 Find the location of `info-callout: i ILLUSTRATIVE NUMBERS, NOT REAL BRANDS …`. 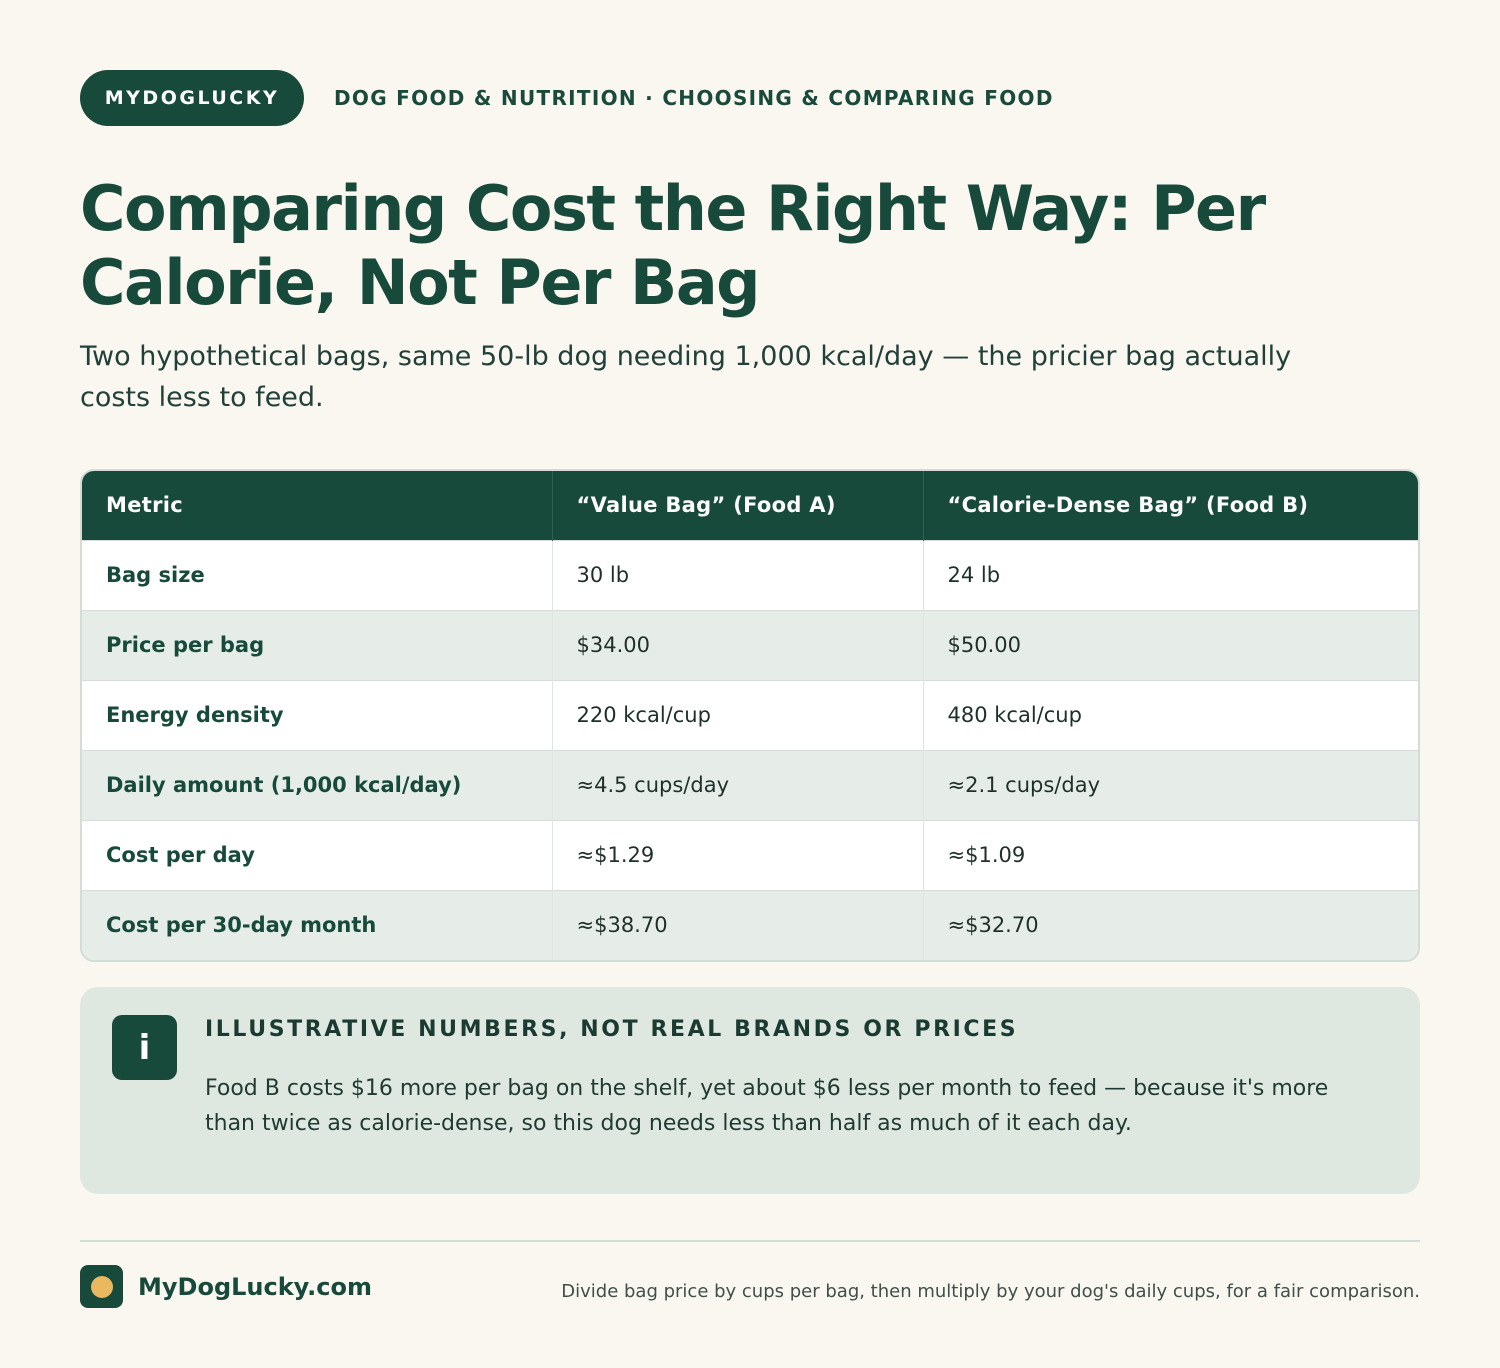

info-callout: i ILLUSTRATIVE NUMBERS, NOT REAL BRANDS … is located at coordinates (750, 1090).